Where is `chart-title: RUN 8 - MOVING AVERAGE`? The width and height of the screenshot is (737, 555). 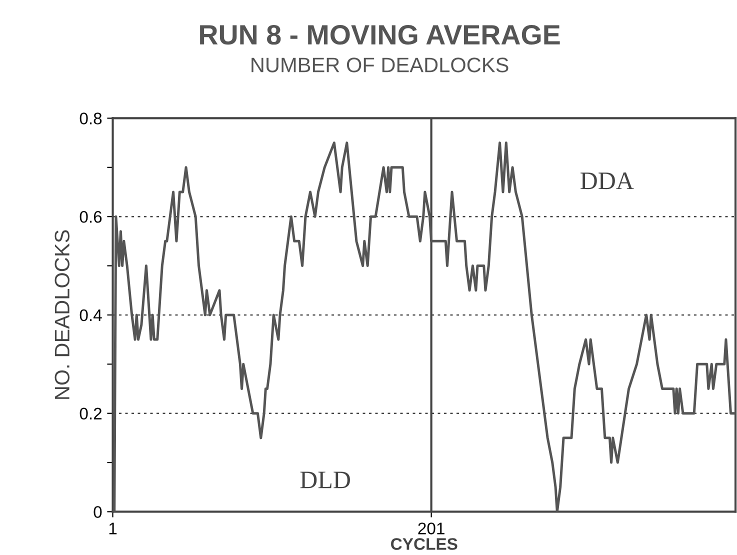
chart-title: RUN 8 - MOVING AVERAGE is located at coordinates (380, 35).